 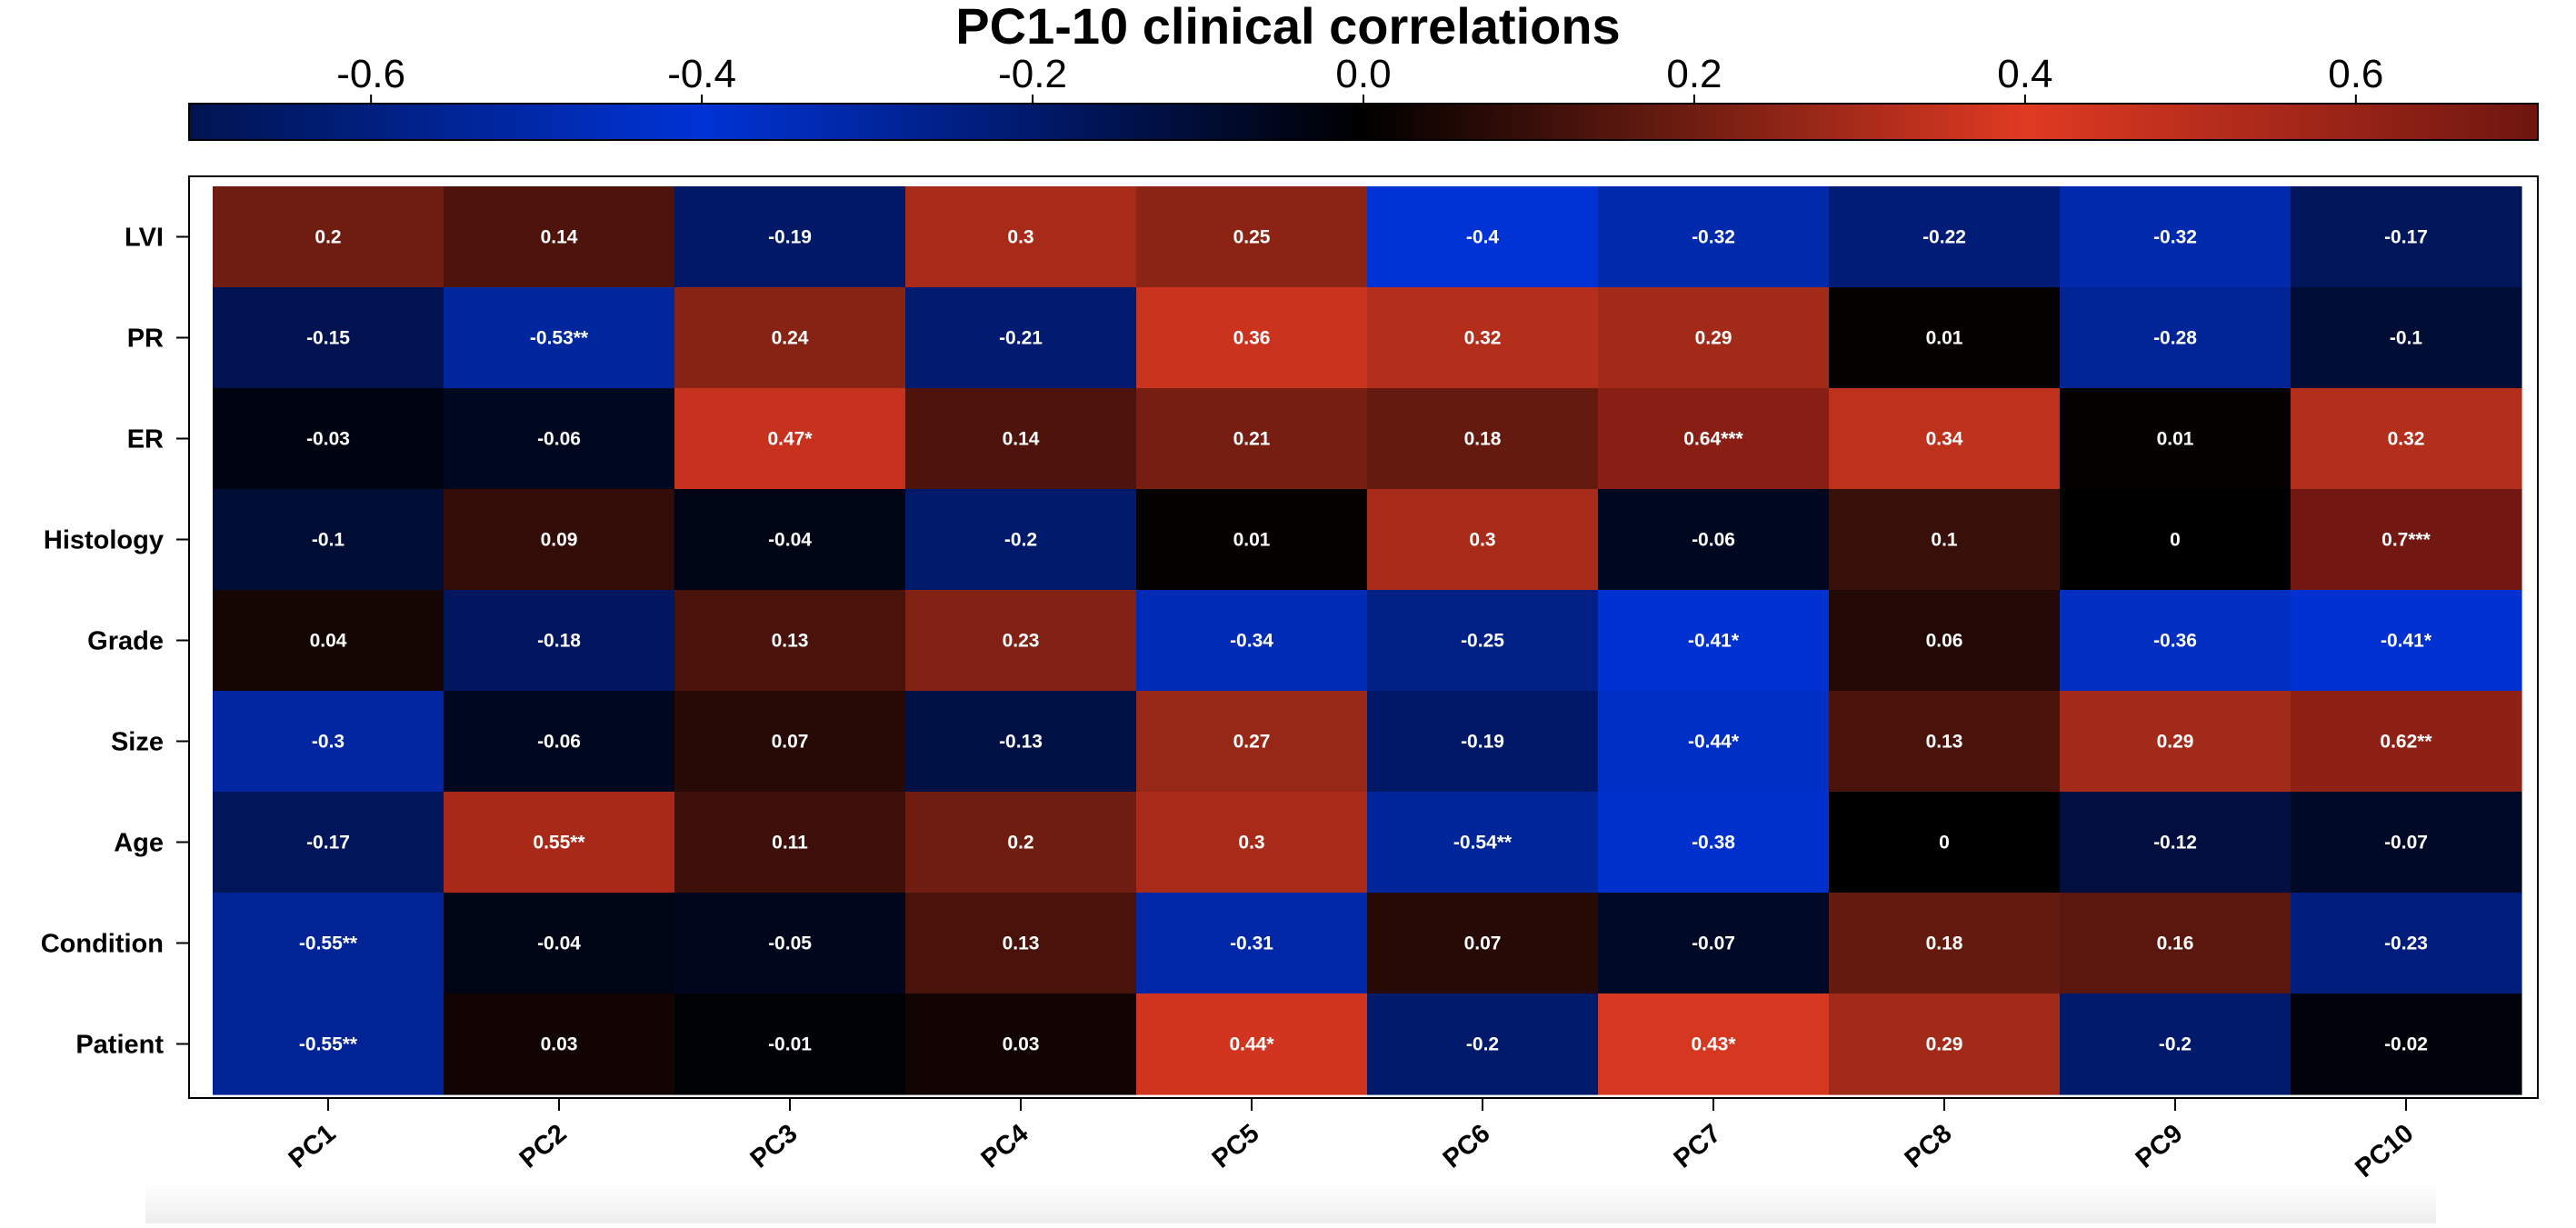 I want to click on cell-value-label: 0.25, so click(x=1252, y=237).